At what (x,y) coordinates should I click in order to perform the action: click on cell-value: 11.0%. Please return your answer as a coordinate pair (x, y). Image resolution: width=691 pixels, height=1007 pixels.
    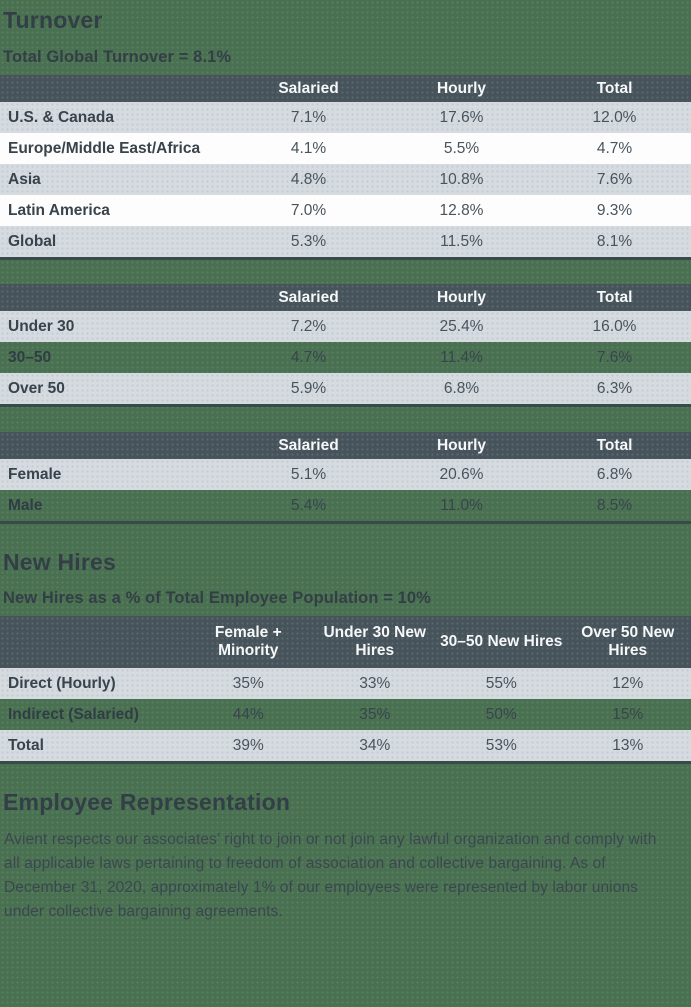
    Looking at the image, I should click on (461, 505).